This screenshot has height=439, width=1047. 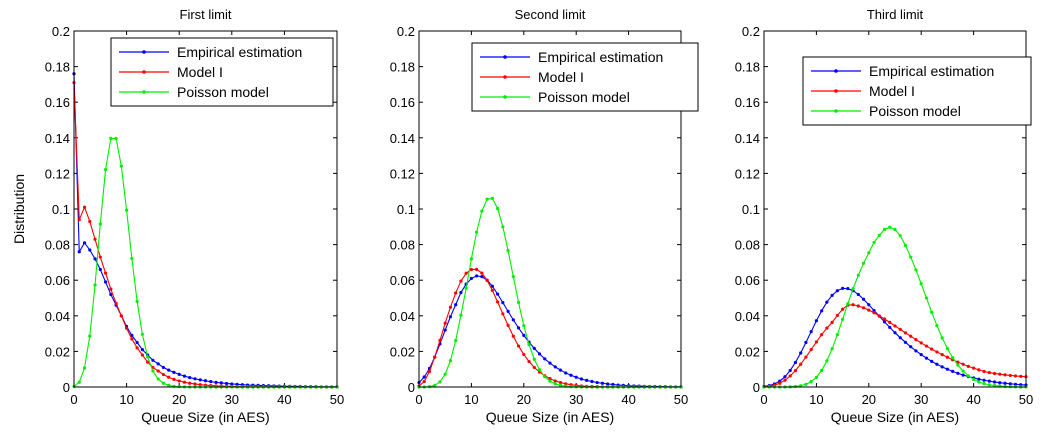 What do you see at coordinates (200, 72) in the screenshot?
I see `legend-label: Model I` at bounding box center [200, 72].